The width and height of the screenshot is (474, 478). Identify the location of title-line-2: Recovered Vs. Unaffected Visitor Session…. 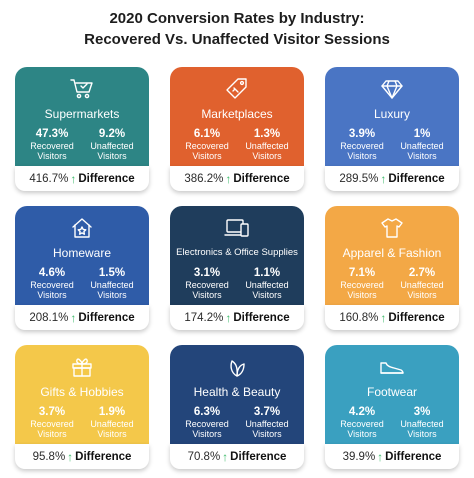
(237, 39).